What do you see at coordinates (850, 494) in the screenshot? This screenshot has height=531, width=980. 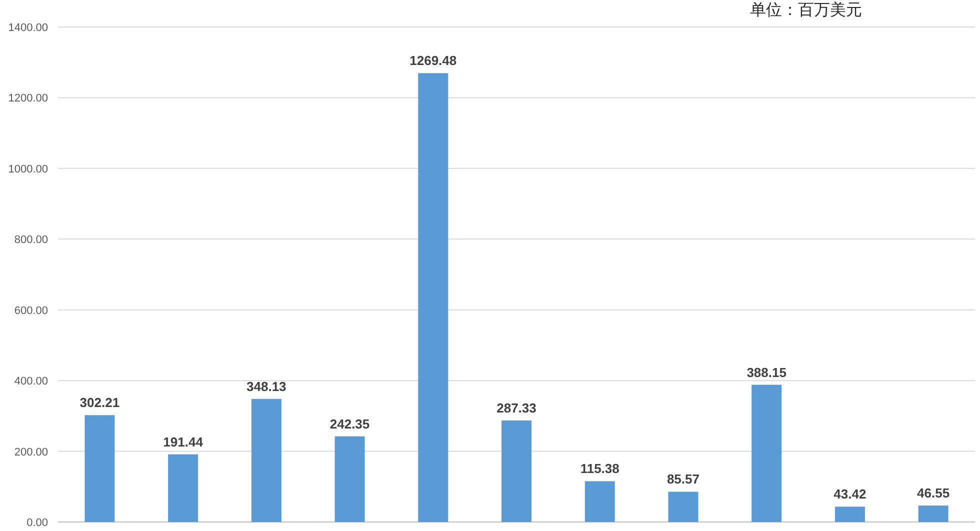 I see `data-label: 43.42` at bounding box center [850, 494].